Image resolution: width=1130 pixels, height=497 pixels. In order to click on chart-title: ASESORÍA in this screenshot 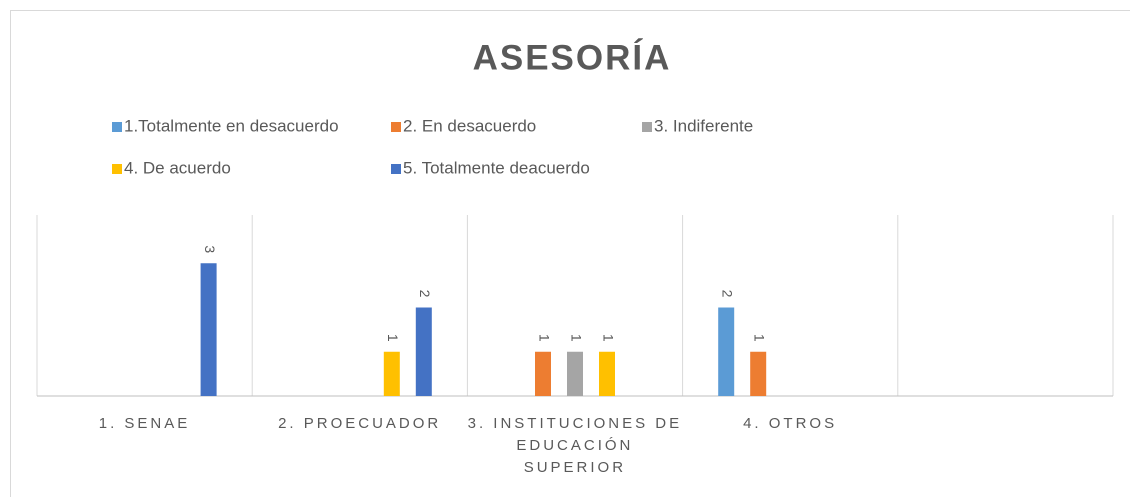, I will do `click(572, 57)`.